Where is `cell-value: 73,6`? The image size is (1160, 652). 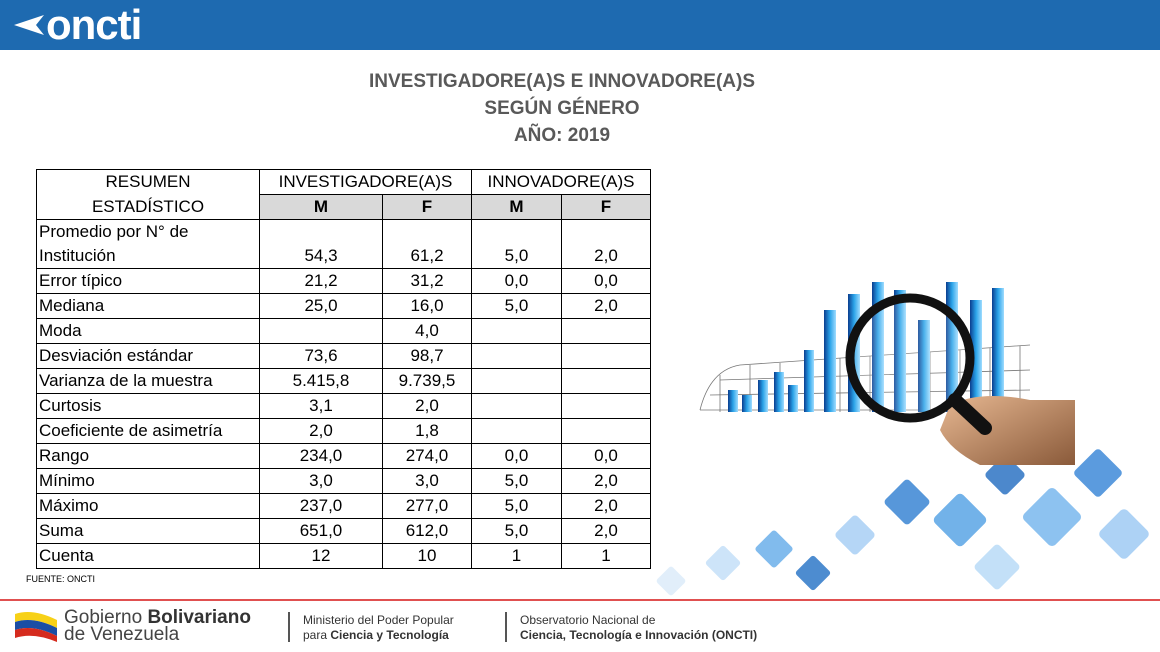
cell-value: 73,6 is located at coordinates (321, 356).